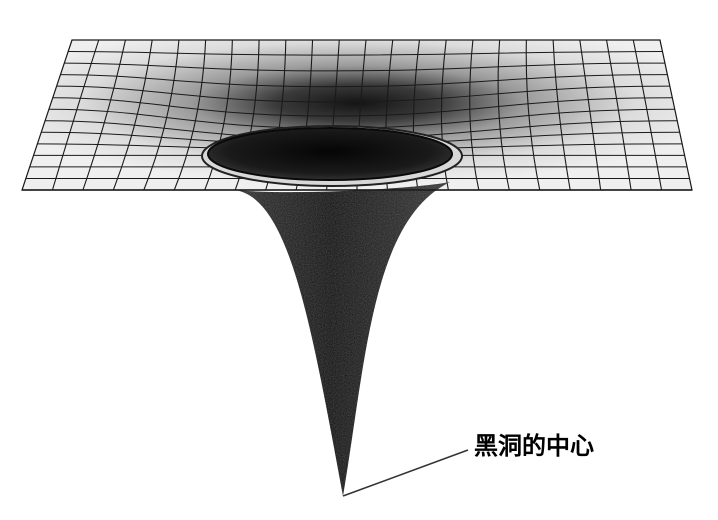  Describe the element at coordinates (405, 473) in the screenshot. I see `annotation-leader-line` at that location.